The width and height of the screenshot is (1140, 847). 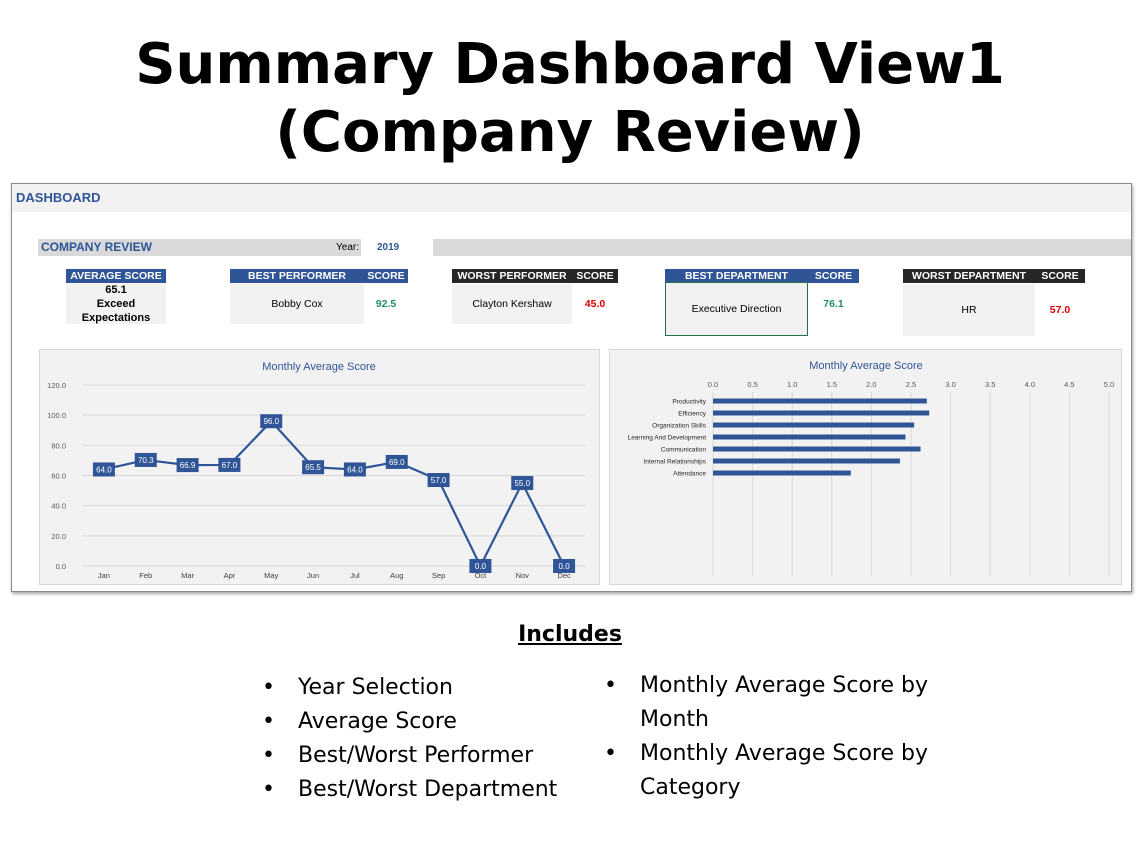 I want to click on includes-item: Year Selection, so click(x=432, y=688).